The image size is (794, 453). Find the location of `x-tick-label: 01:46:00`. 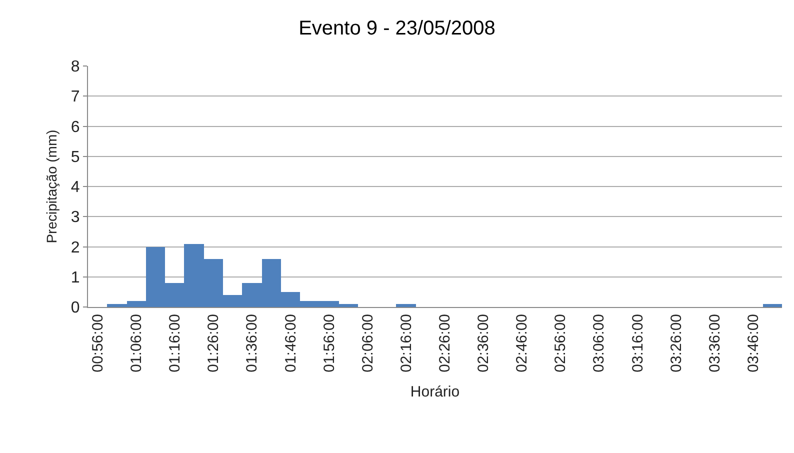

x-tick-label: 01:46:00 is located at coordinates (291, 343).